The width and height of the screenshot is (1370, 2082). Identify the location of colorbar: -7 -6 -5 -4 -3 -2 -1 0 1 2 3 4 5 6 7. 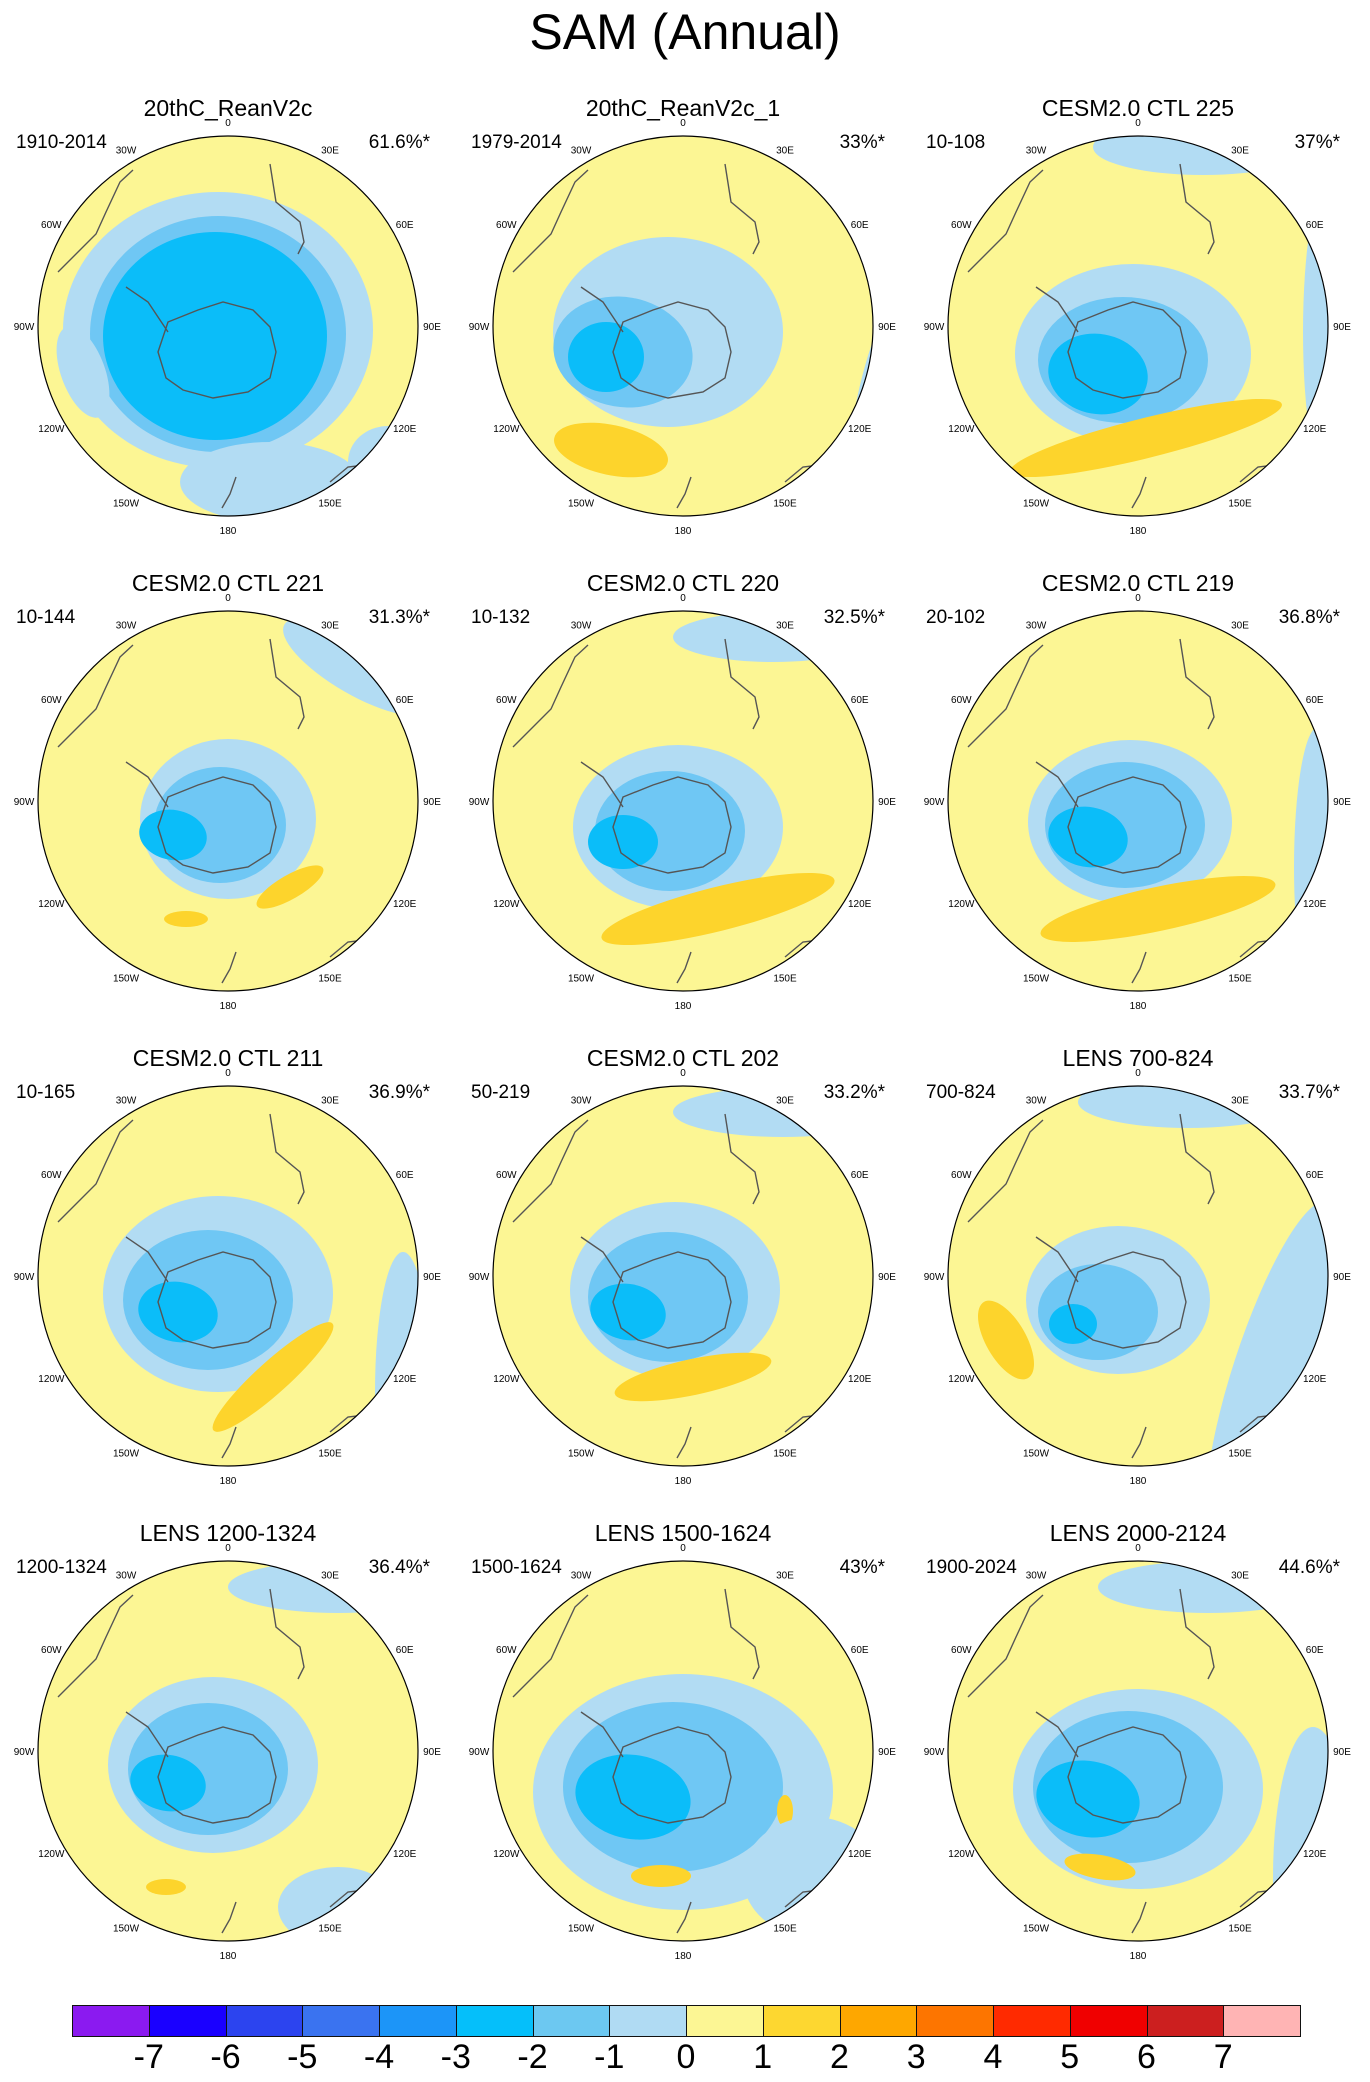
(686, 2041).